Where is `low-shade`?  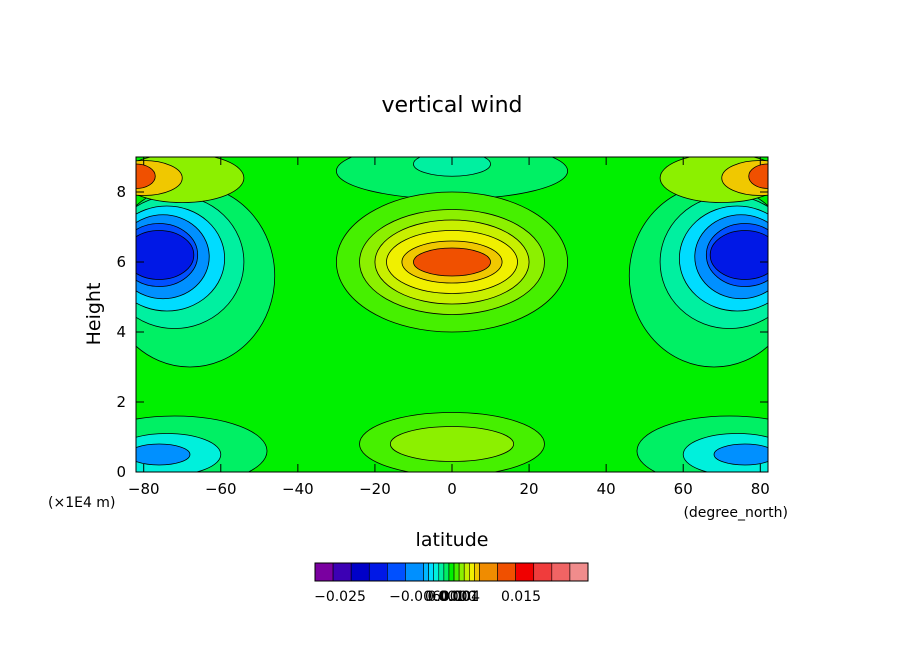
low-shade is located at coordinates (452, 444).